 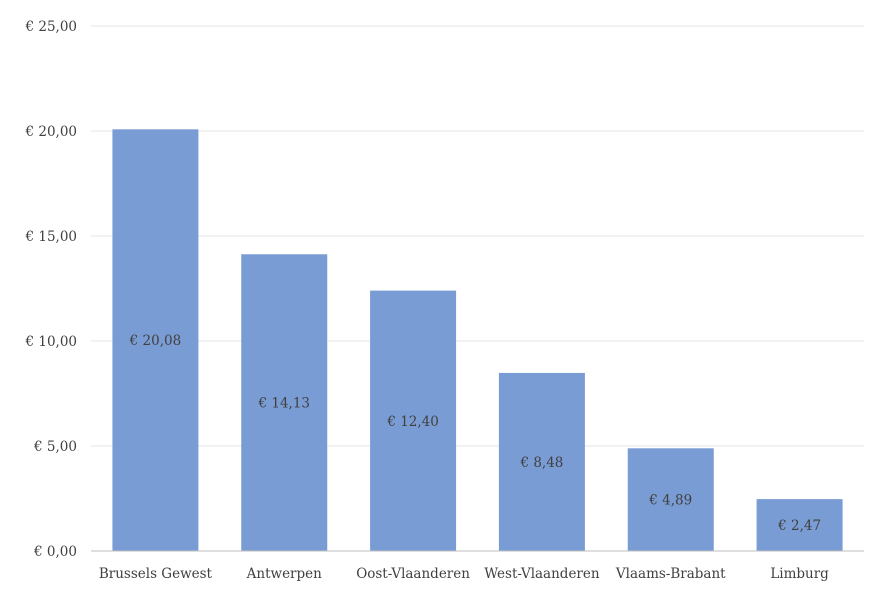 I want to click on y-tick-label: € 5,00, so click(x=55, y=447).